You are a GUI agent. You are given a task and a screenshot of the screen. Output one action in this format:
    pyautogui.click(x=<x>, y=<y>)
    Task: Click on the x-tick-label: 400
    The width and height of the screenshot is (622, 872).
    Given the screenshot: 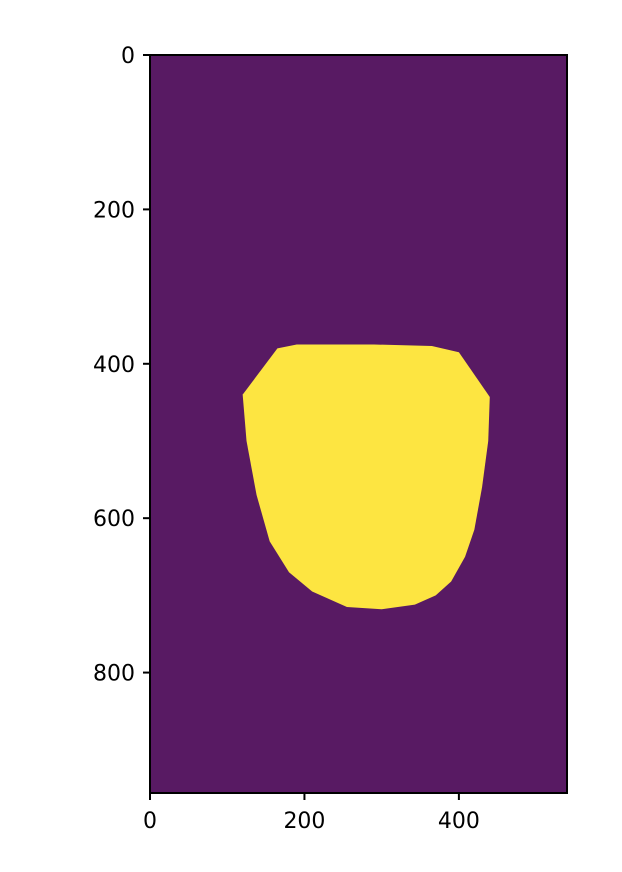 What is the action you would take?
    pyautogui.click(x=459, y=821)
    